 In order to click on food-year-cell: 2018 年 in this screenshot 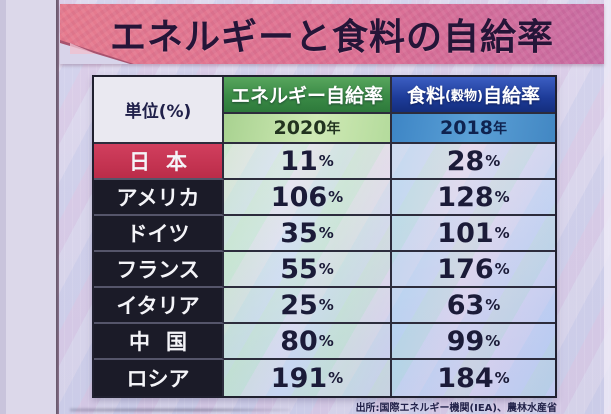, I will do `click(473, 129)`.